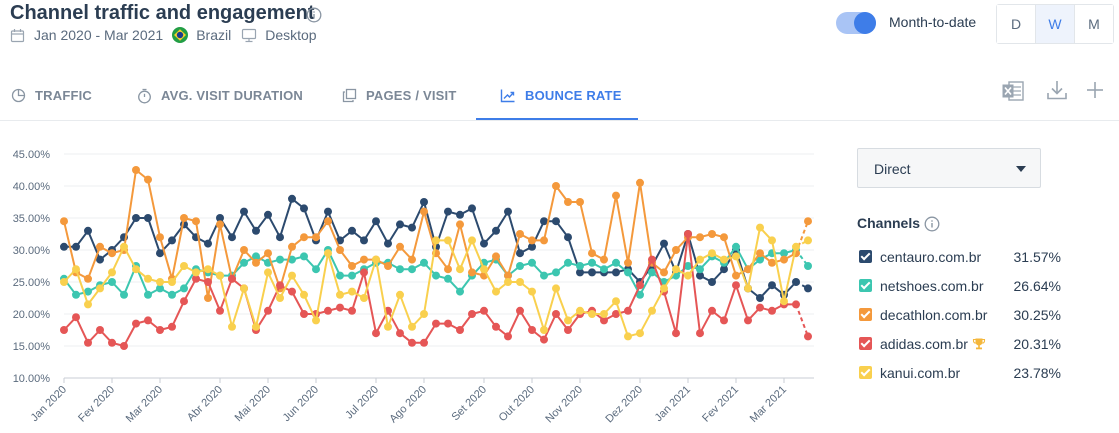 This screenshot has height=433, width=1119. Describe the element at coordinates (144, 404) in the screenshot. I see `x-tick-label: Mar 2020` at that location.